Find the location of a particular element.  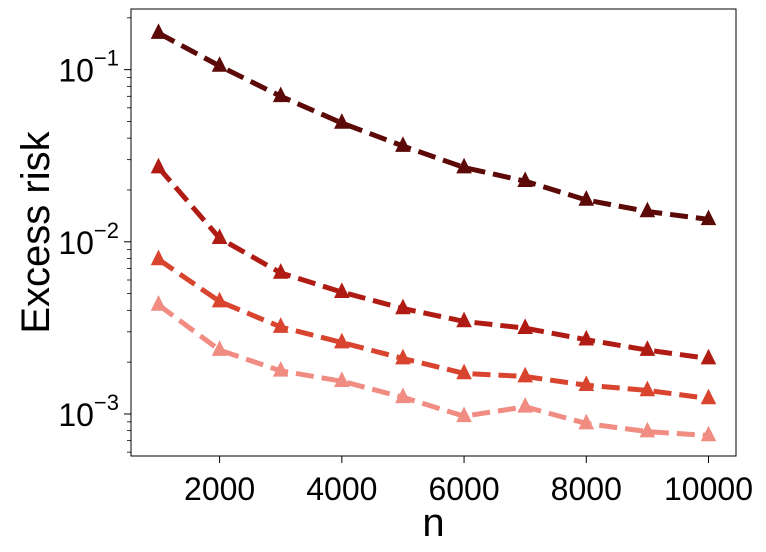

x-tick-label: 8000 is located at coordinates (586, 489).